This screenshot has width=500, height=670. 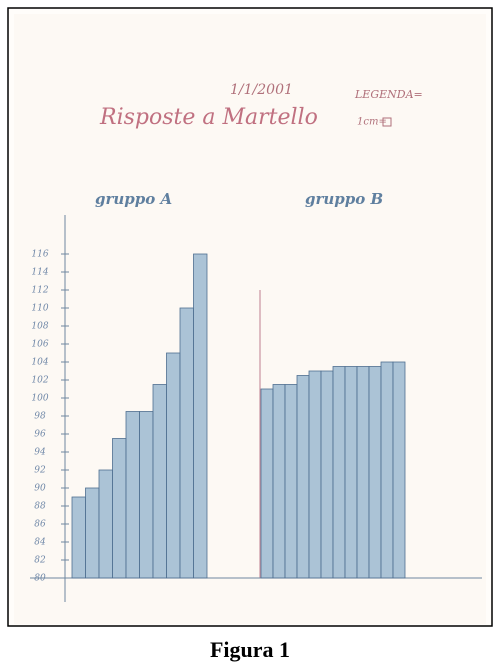 What do you see at coordinates (39, 381) in the screenshot?
I see `y-tick-label: 102` at bounding box center [39, 381].